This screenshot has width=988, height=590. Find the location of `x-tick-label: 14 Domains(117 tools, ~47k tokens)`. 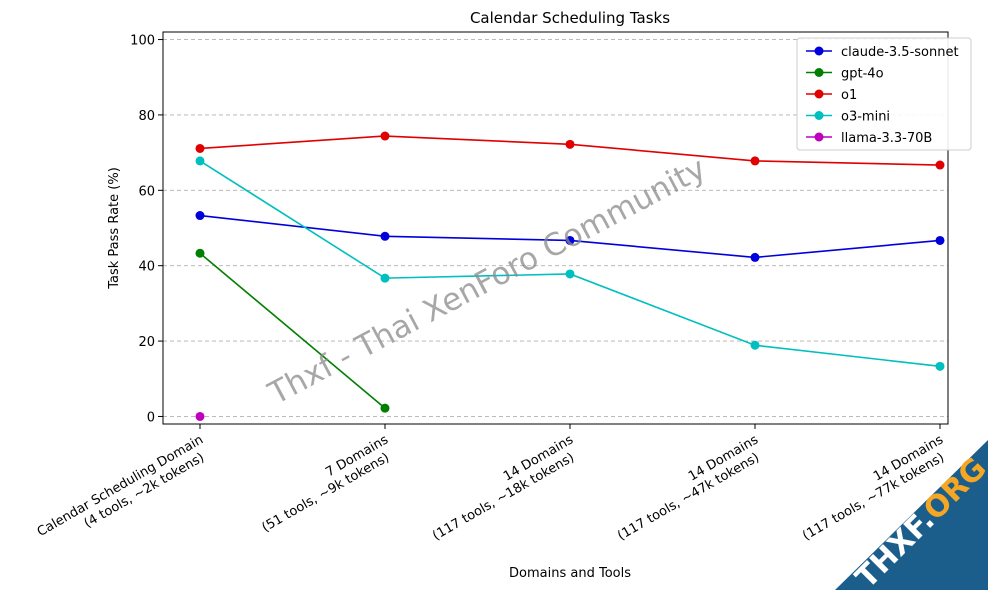

x-tick-label: 14 Domains(117 tools, ~47k tokens) is located at coordinates (688, 487).